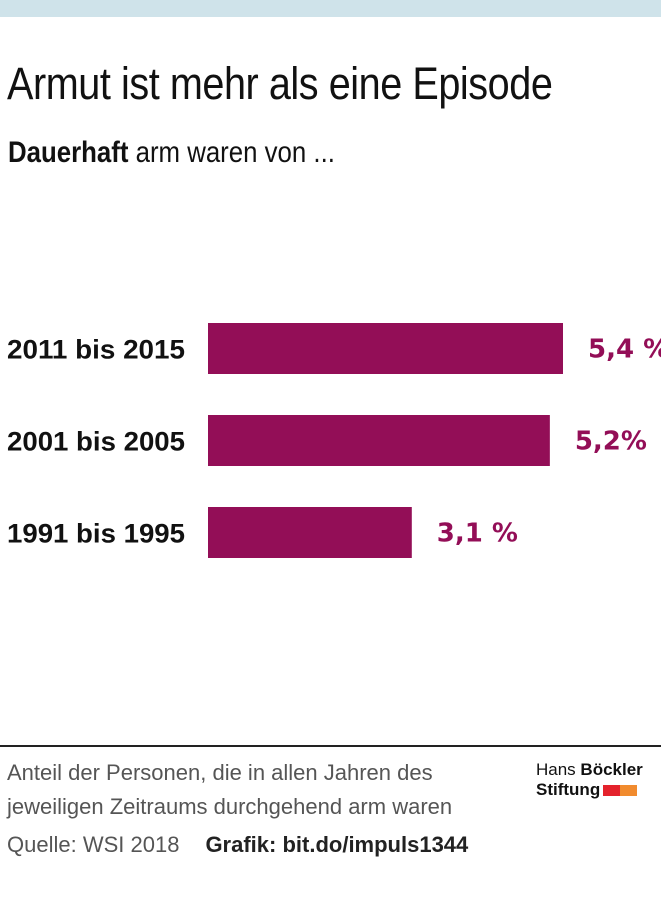 The height and width of the screenshot is (909, 661). What do you see at coordinates (96, 534) in the screenshot?
I see `category-label: 1991 bis 1995` at bounding box center [96, 534].